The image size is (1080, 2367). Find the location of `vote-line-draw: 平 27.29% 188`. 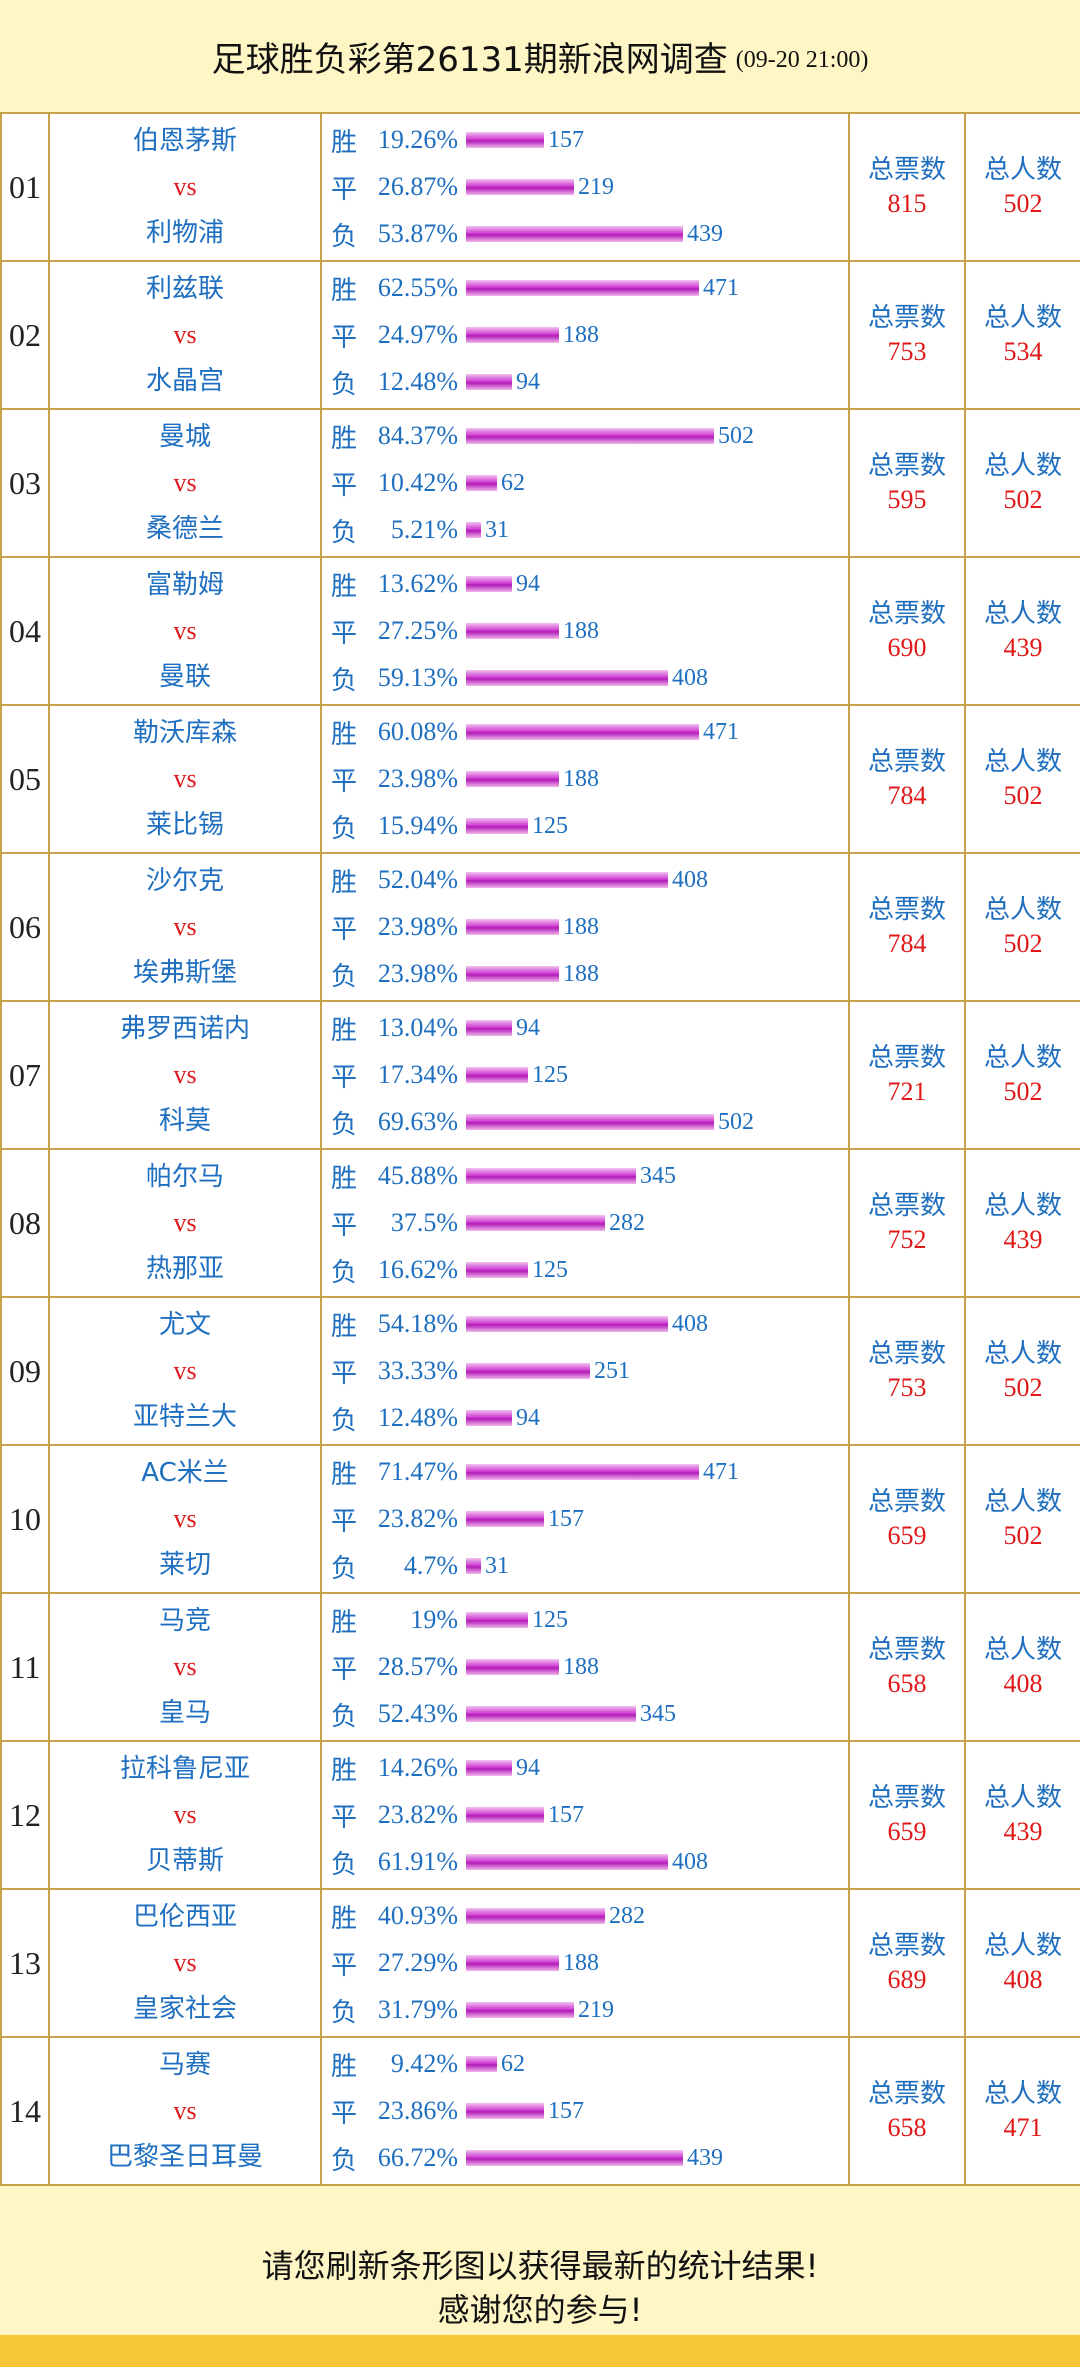

vote-line-draw: 平 27.29% 188 is located at coordinates (585, 1963).